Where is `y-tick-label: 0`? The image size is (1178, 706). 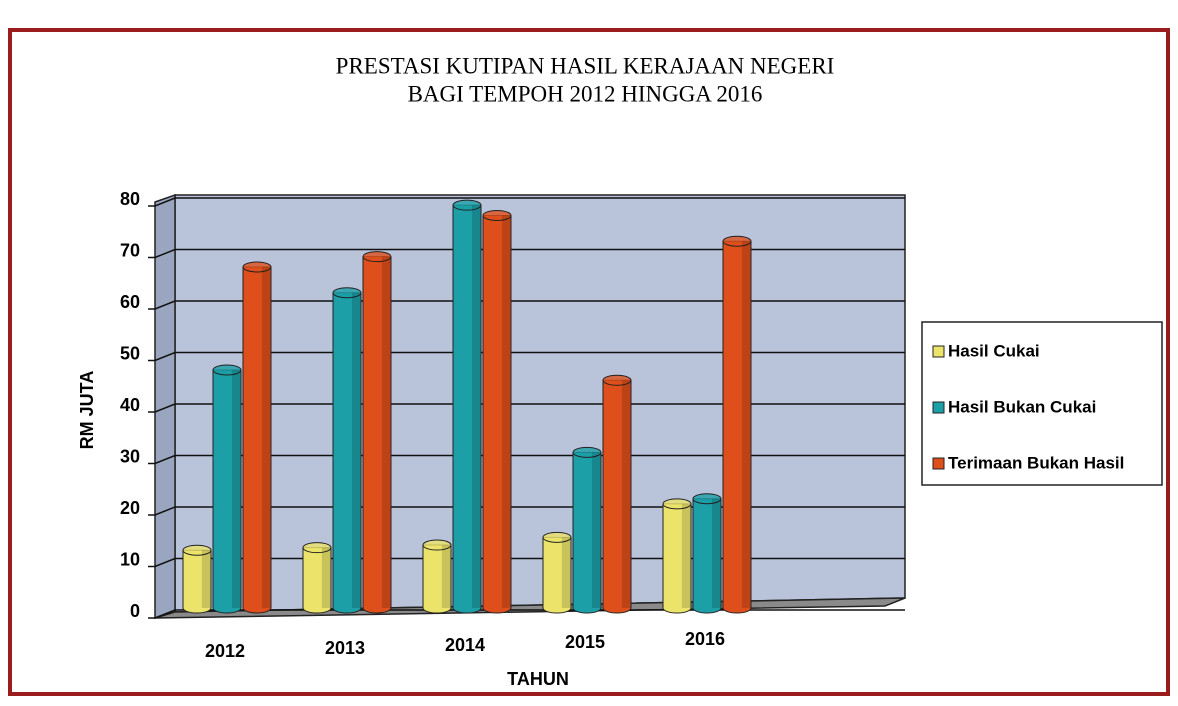
y-tick-label: 0 is located at coordinates (135, 611).